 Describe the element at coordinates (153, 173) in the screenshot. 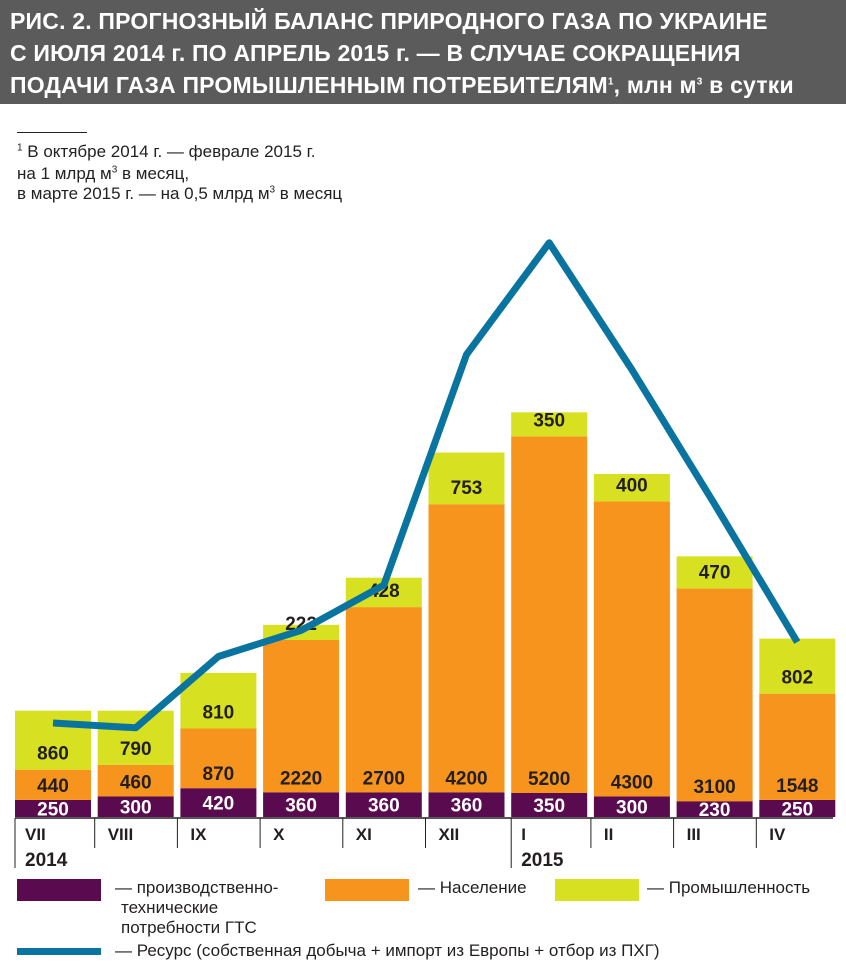

I see `footnote-text-2b: в месяц,` at that location.